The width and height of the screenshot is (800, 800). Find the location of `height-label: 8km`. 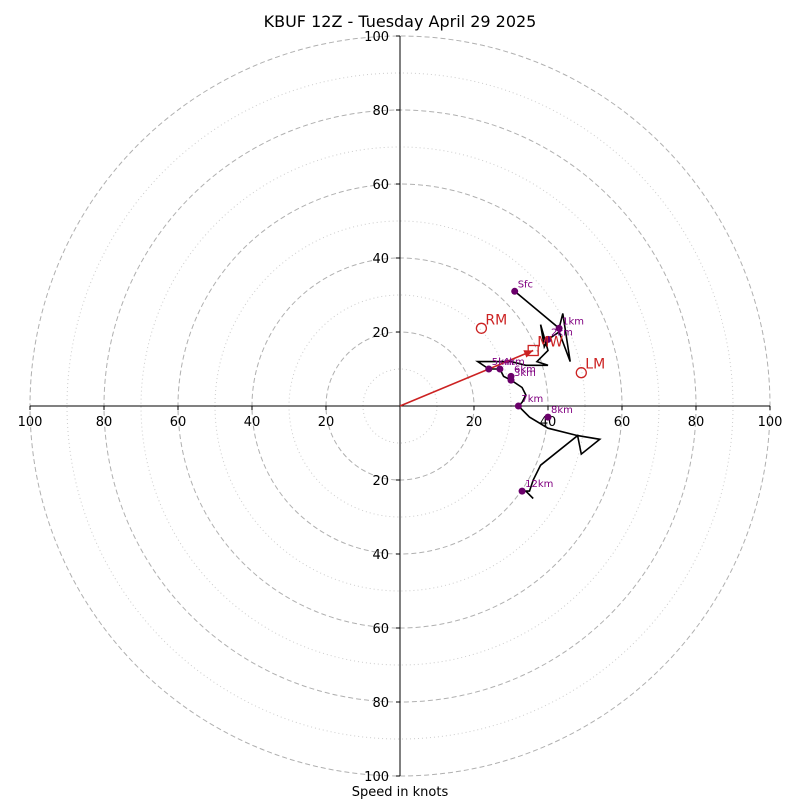

height-label: 8km is located at coordinates (562, 410).